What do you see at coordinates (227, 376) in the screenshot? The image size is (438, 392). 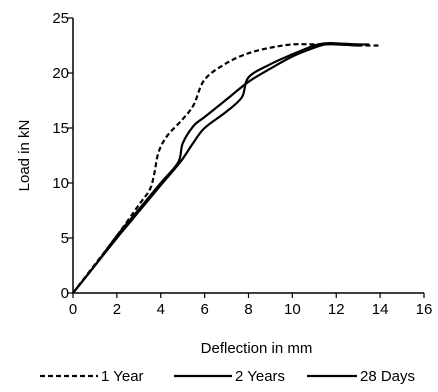 I see `legend: 1 Year 2 Years 28 Days` at bounding box center [227, 376].